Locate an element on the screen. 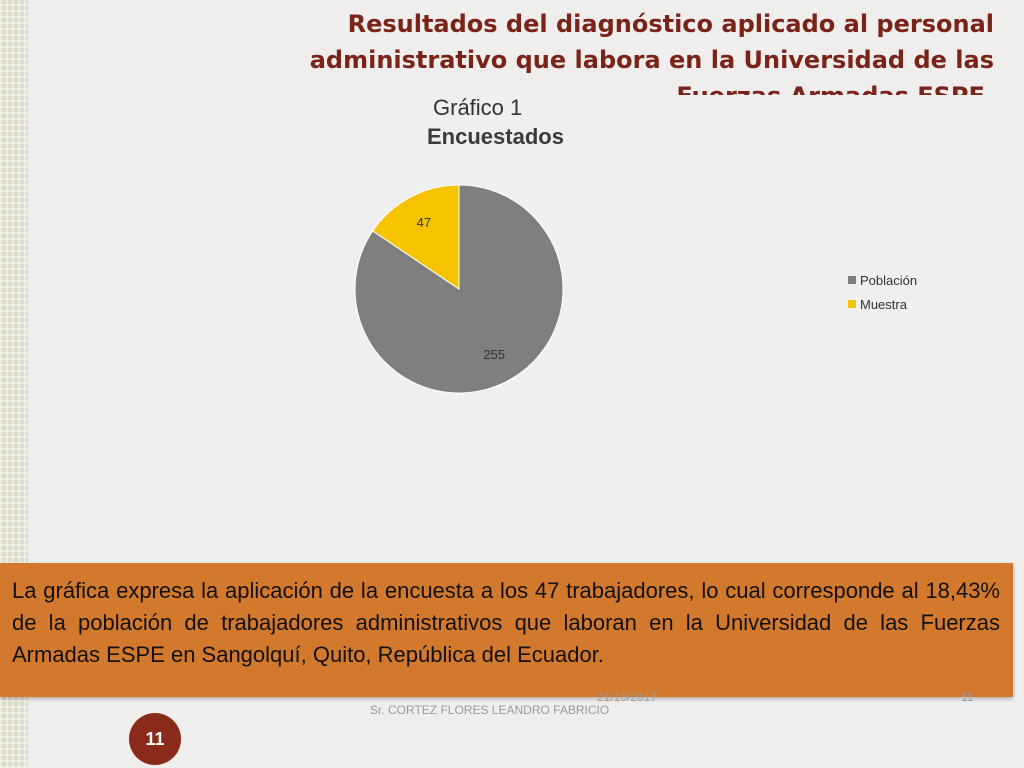  data-label-muestra: 47 is located at coordinates (424, 222).